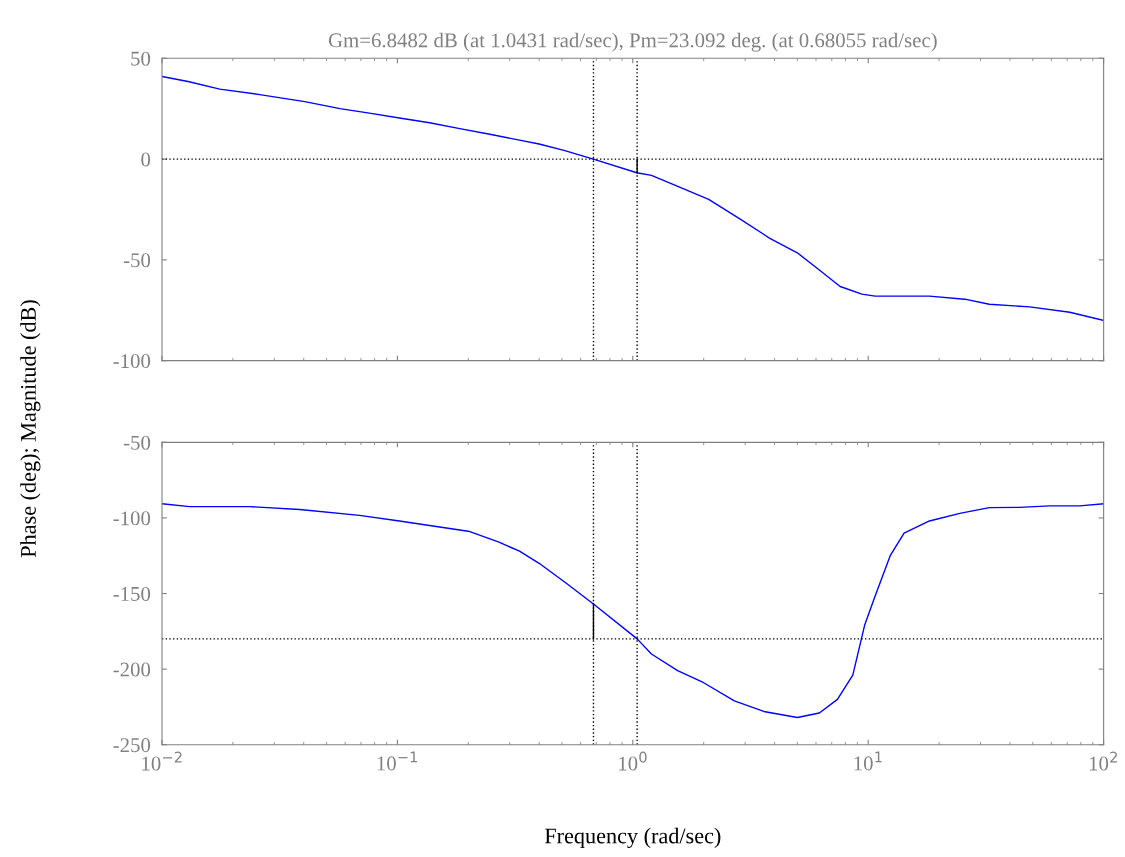 This screenshot has height=857, width=1125. What do you see at coordinates (632, 42) in the screenshot?
I see `chart-title: Gm=6.8482 dB (at 1.0431 rad/sec), Pm=23.092 deg. (at 0.68055 rad/sec)` at bounding box center [632, 42].